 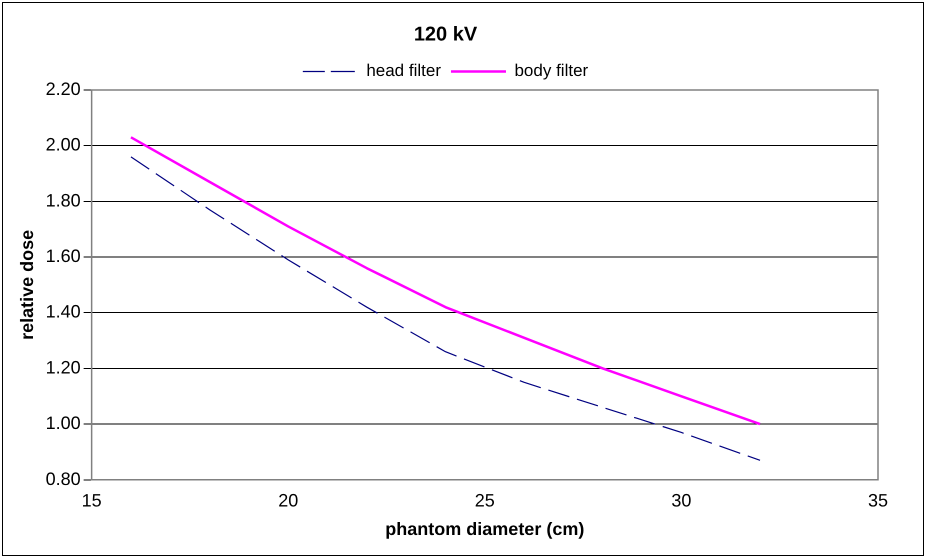 What do you see at coordinates (63, 423) in the screenshot?
I see `y-tick-label: 1.00` at bounding box center [63, 423].